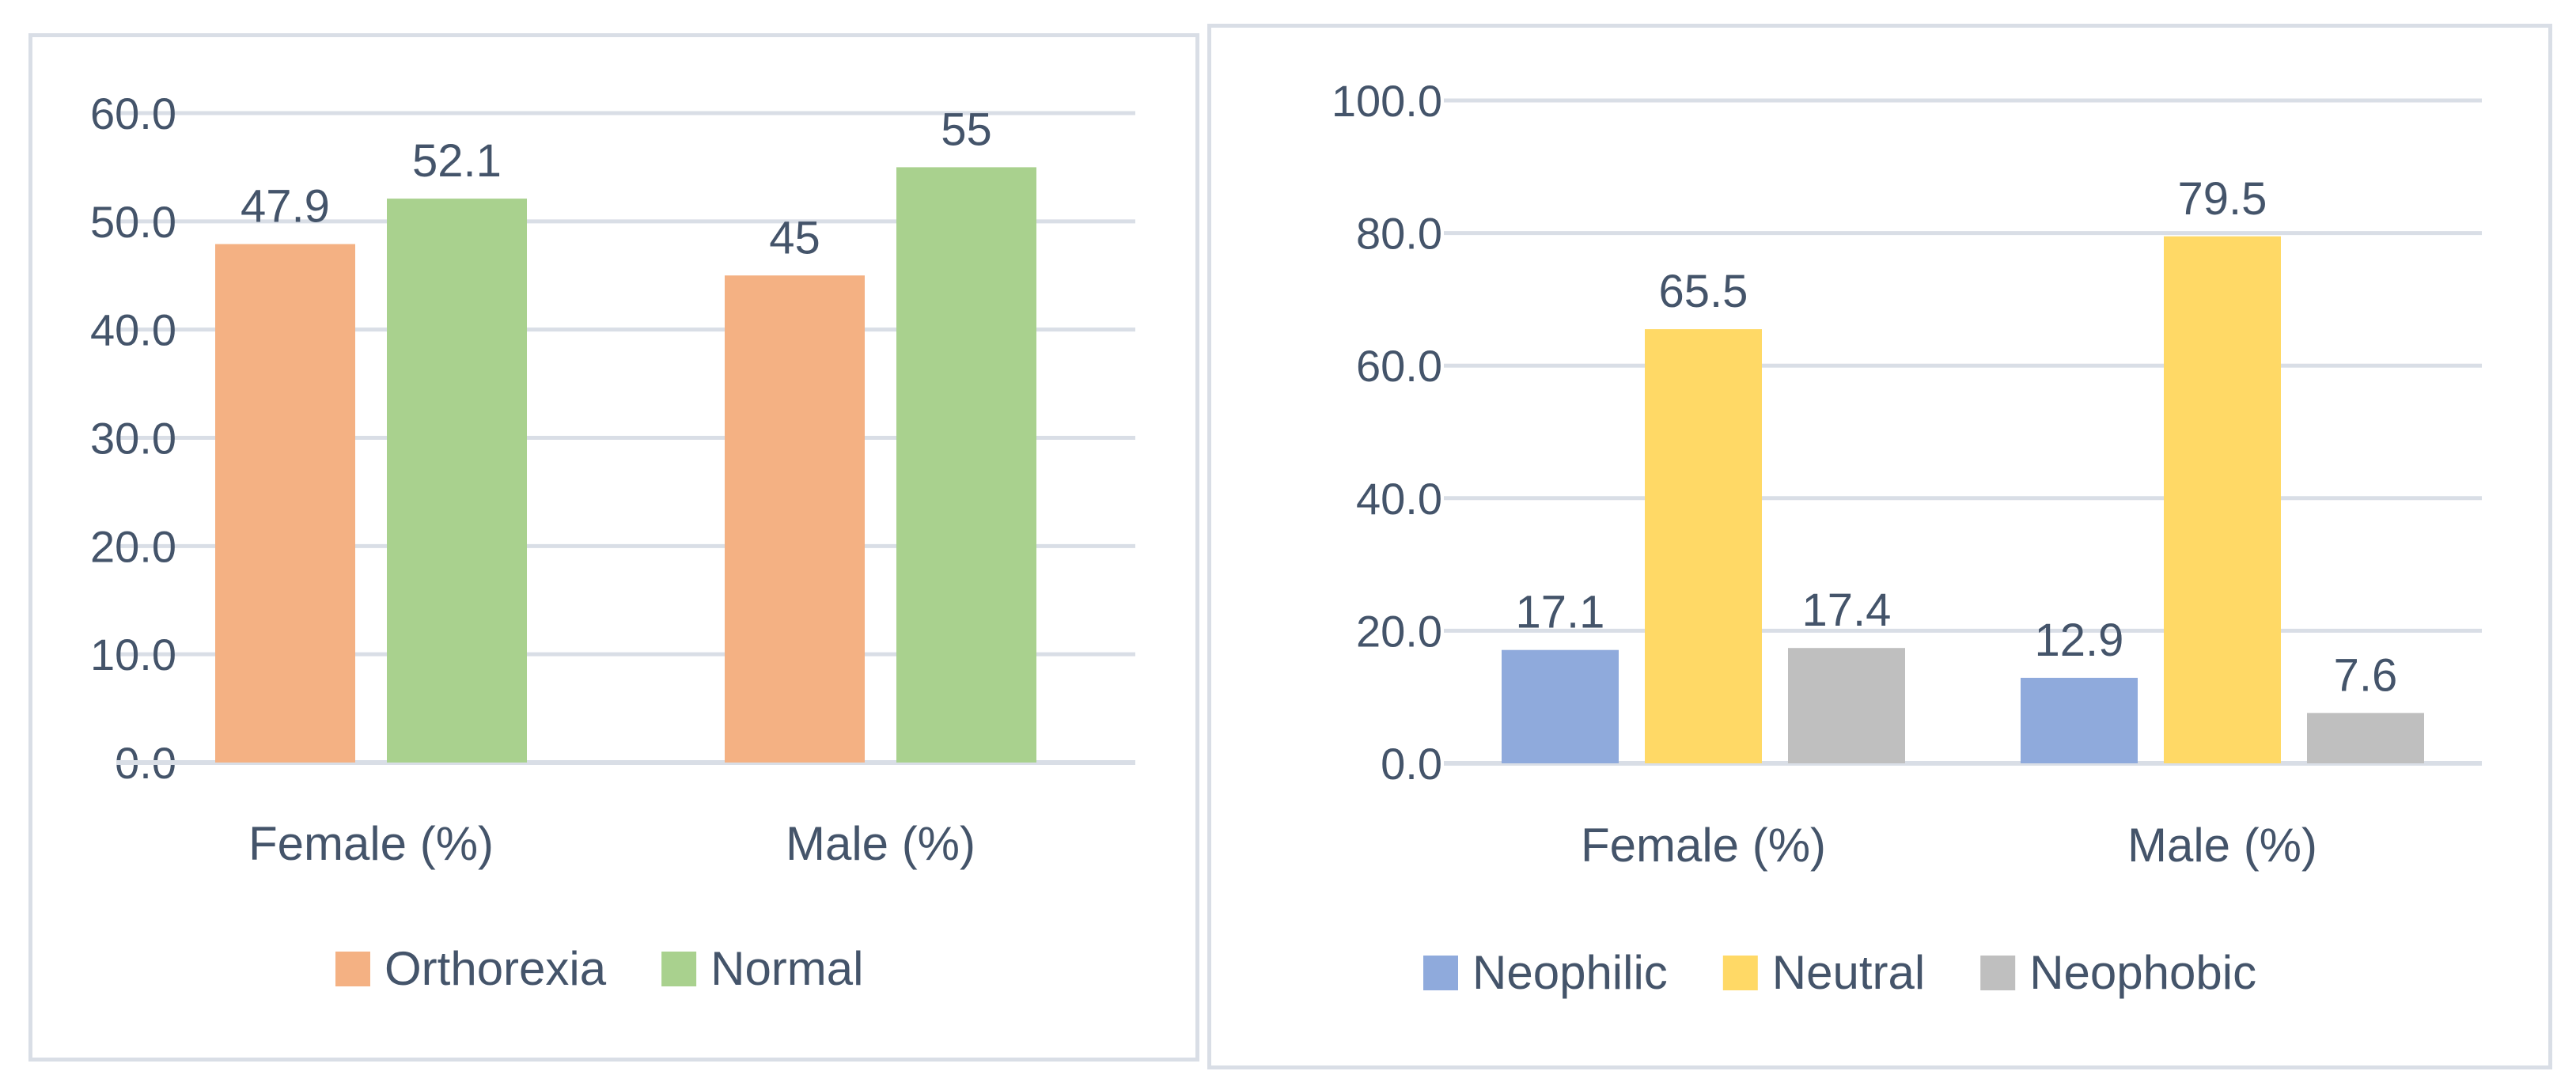 This screenshot has width=2576, height=1090. What do you see at coordinates (2142, 972) in the screenshot?
I see `legend-label-neophobic: Neophobic` at bounding box center [2142, 972].